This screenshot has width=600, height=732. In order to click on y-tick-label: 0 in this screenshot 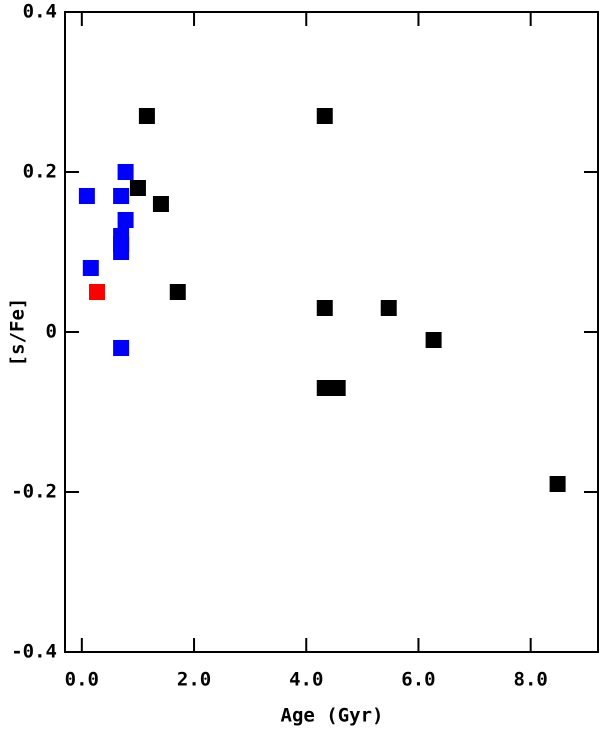, I will do `click(51, 332)`.